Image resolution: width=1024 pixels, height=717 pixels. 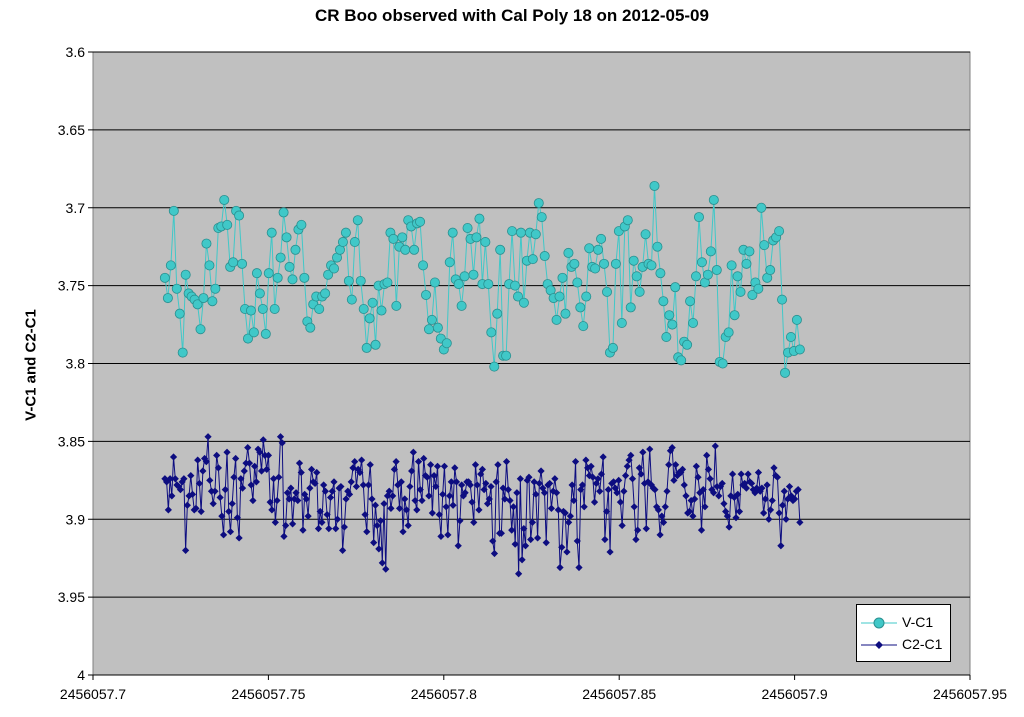 What do you see at coordinates (970, 694) in the screenshot?
I see `x-tick-label: 2456057.95` at bounding box center [970, 694].